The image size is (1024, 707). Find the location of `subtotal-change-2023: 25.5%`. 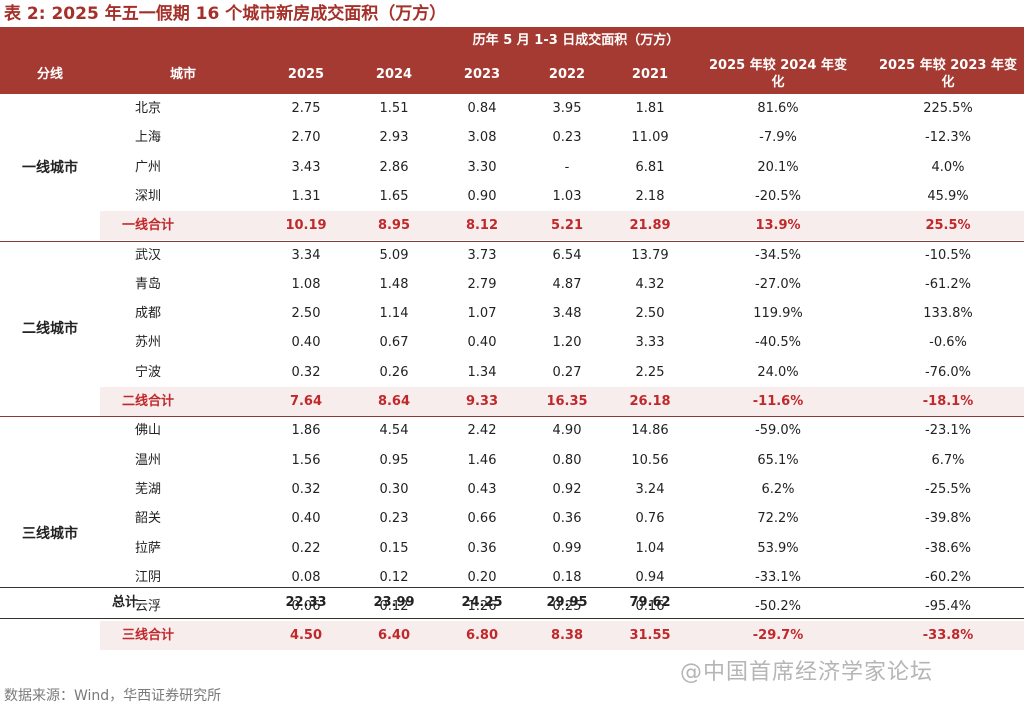

subtotal-change-2023: 25.5% is located at coordinates (948, 226).